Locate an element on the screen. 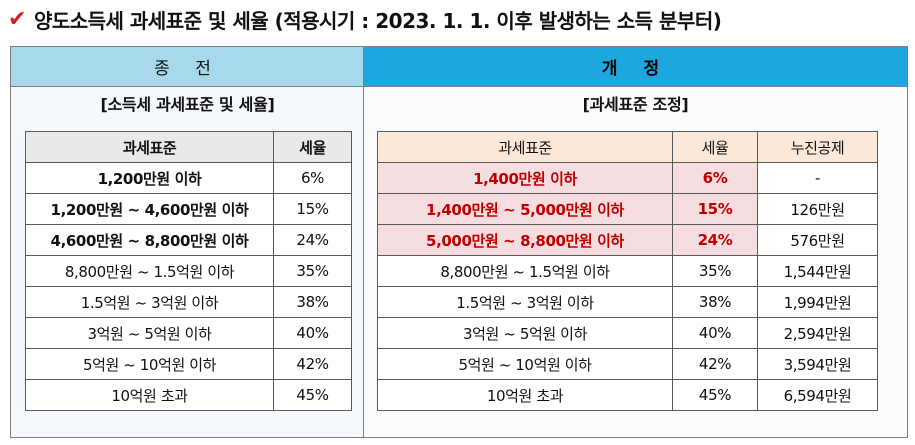  deduction-cell: - is located at coordinates (817, 178).